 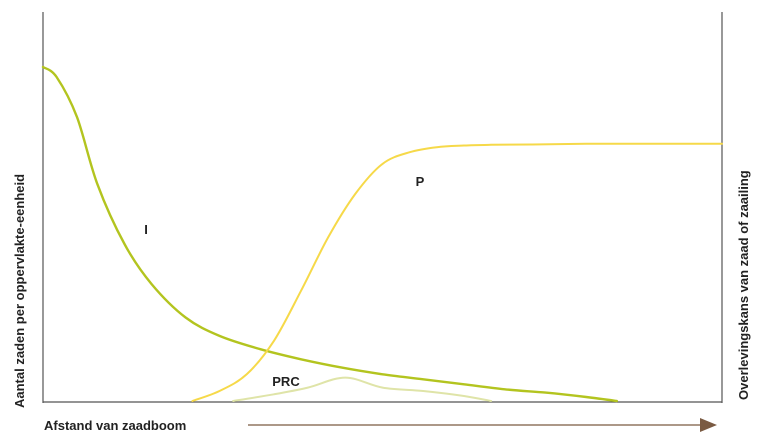 What do you see at coordinates (743, 285) in the screenshot?
I see `right-y-axis-title: Overlevingskans van zaad of zaailing` at bounding box center [743, 285].